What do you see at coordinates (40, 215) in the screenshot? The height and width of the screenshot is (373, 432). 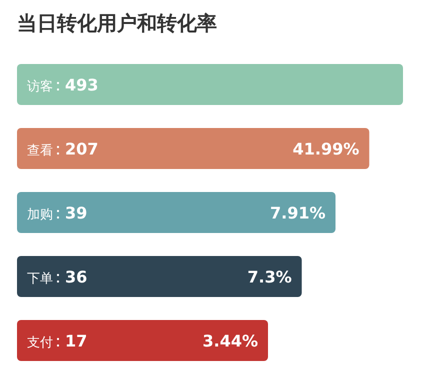 I see `category-label: 加购` at bounding box center [40, 215].